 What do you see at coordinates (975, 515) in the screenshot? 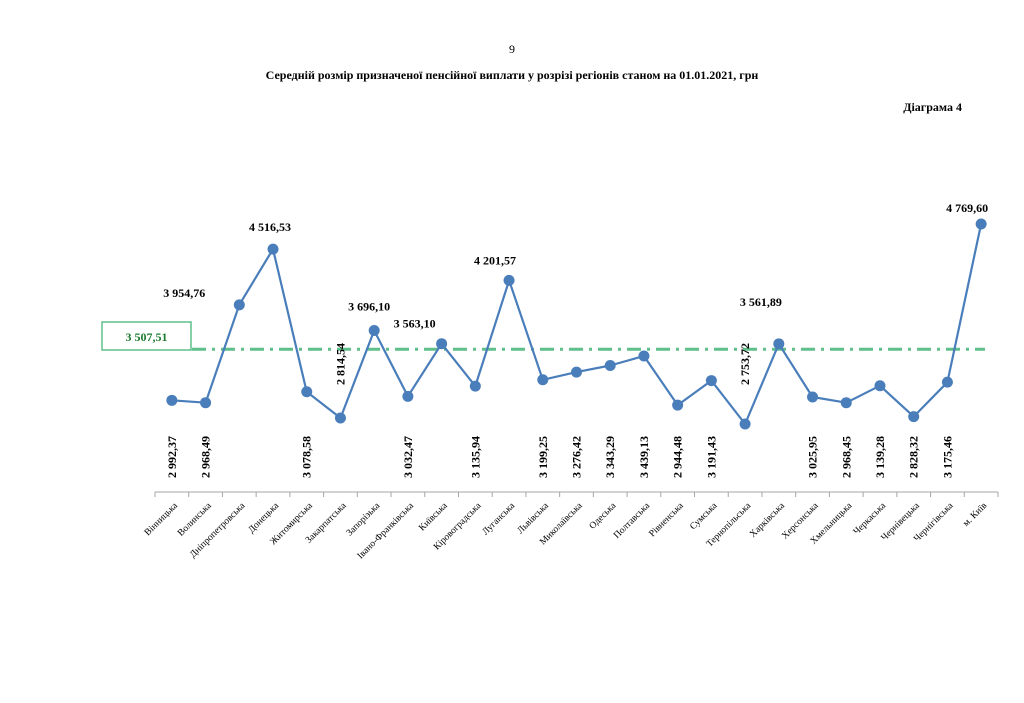
I see `category-label: м. Київ` at bounding box center [975, 515].